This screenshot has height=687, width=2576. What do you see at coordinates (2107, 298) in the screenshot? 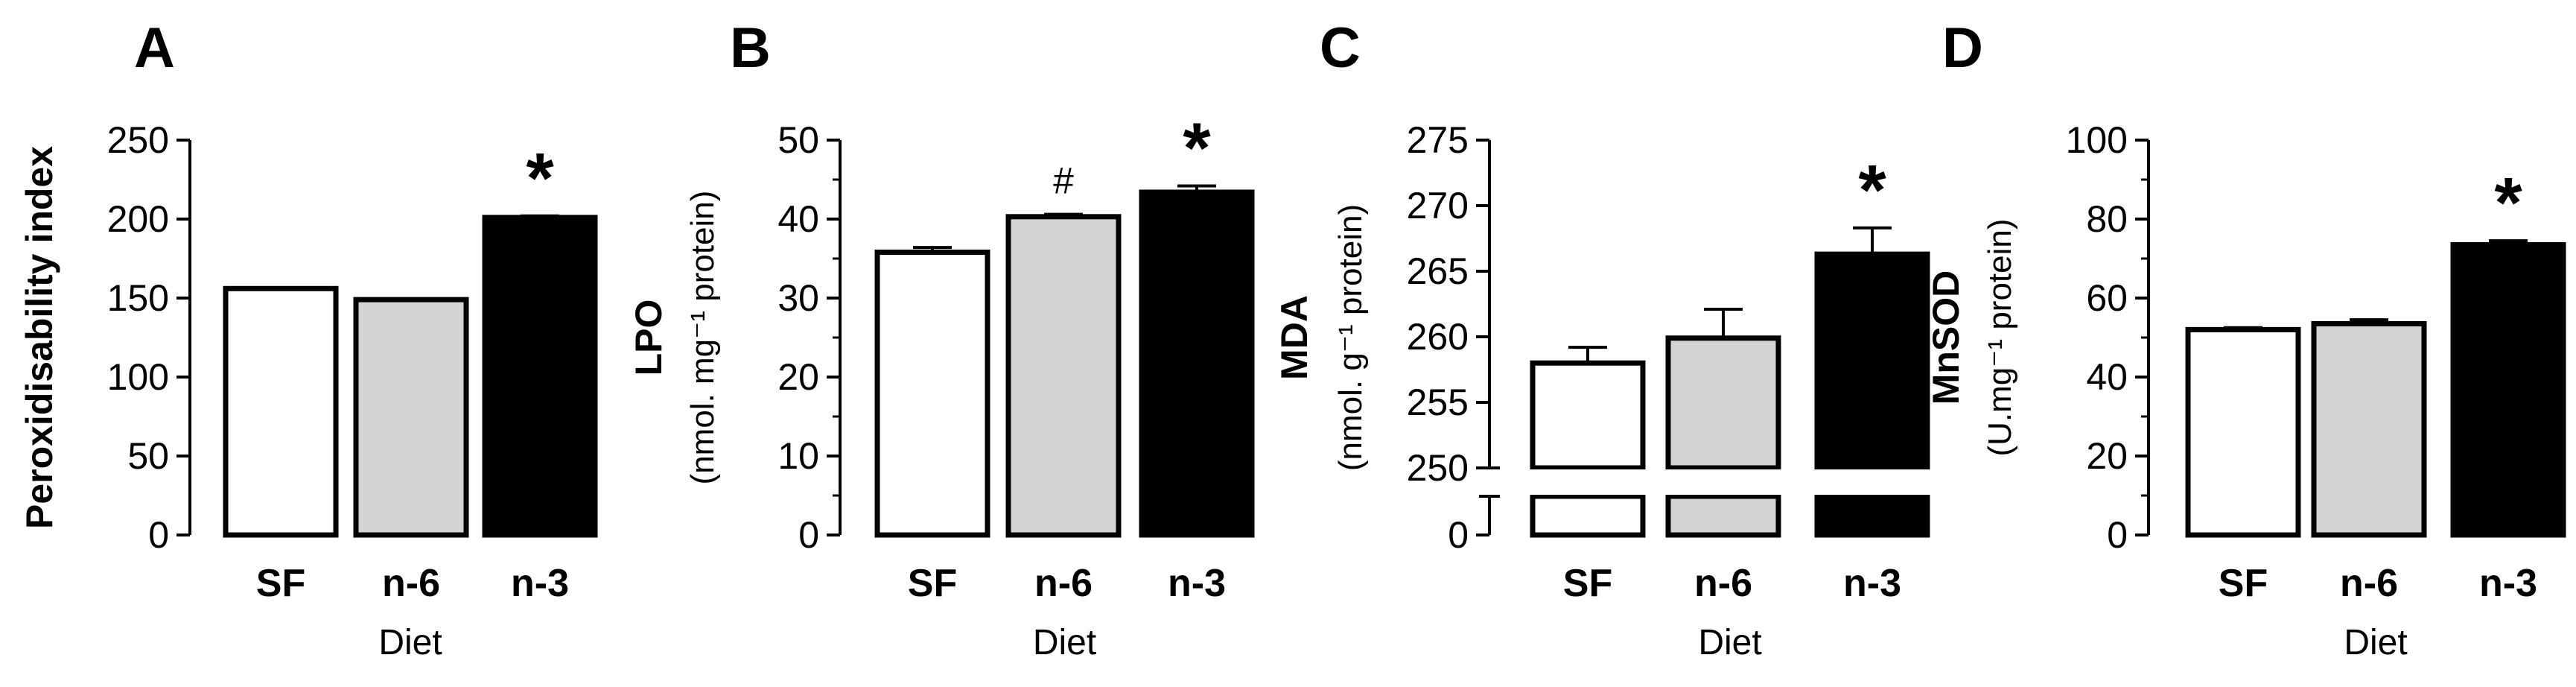
I see `y-tick-label: 60` at bounding box center [2107, 298].